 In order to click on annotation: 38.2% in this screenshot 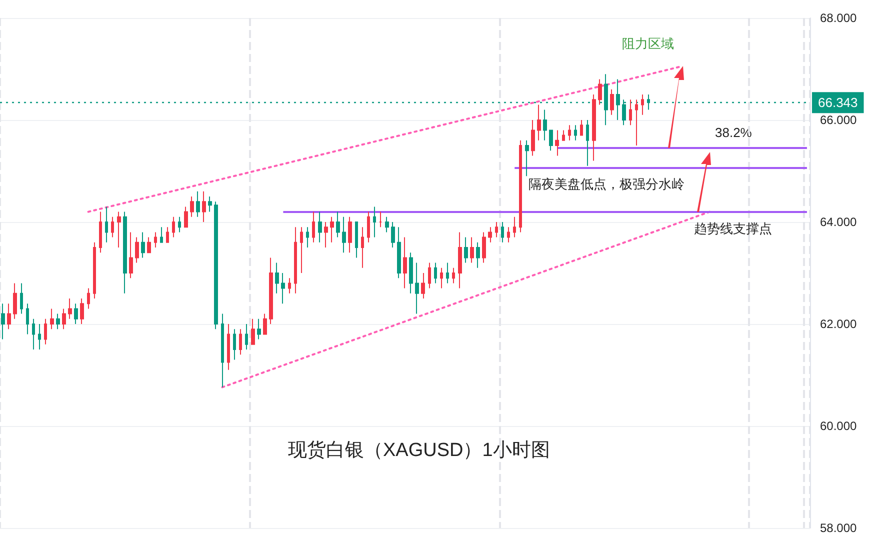, I will do `click(733, 132)`.